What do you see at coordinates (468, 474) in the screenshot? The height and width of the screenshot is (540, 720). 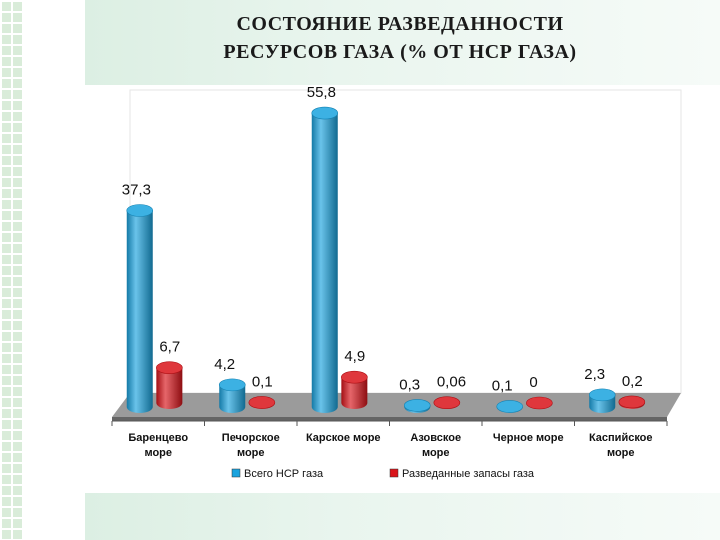 I see `legend-label-1: Разведанные запасы газа` at bounding box center [468, 474].